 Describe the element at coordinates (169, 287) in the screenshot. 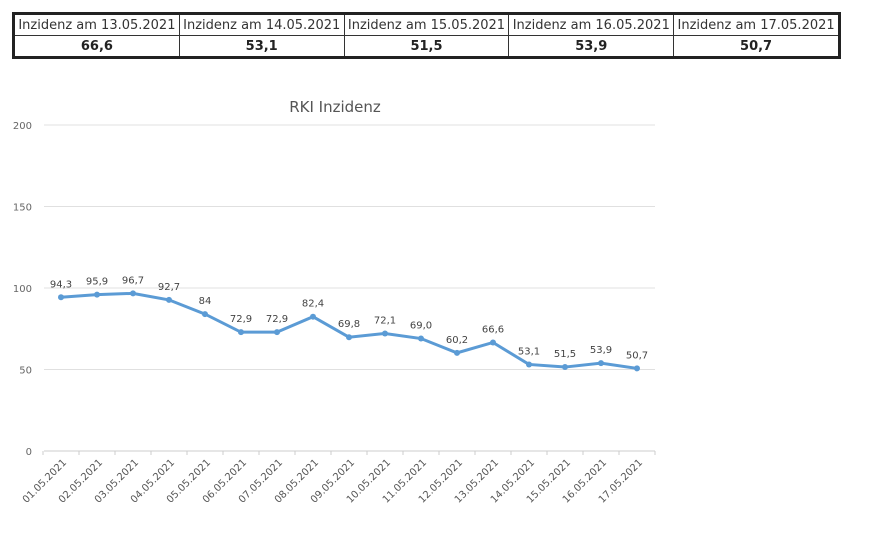

I see `data-label: 92,7` at that location.